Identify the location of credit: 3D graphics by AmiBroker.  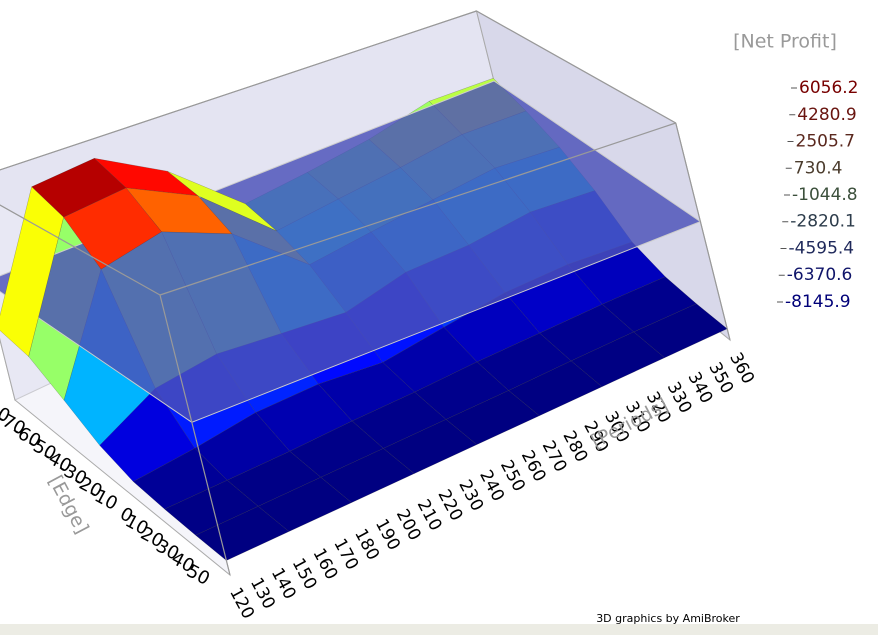
(668, 618).